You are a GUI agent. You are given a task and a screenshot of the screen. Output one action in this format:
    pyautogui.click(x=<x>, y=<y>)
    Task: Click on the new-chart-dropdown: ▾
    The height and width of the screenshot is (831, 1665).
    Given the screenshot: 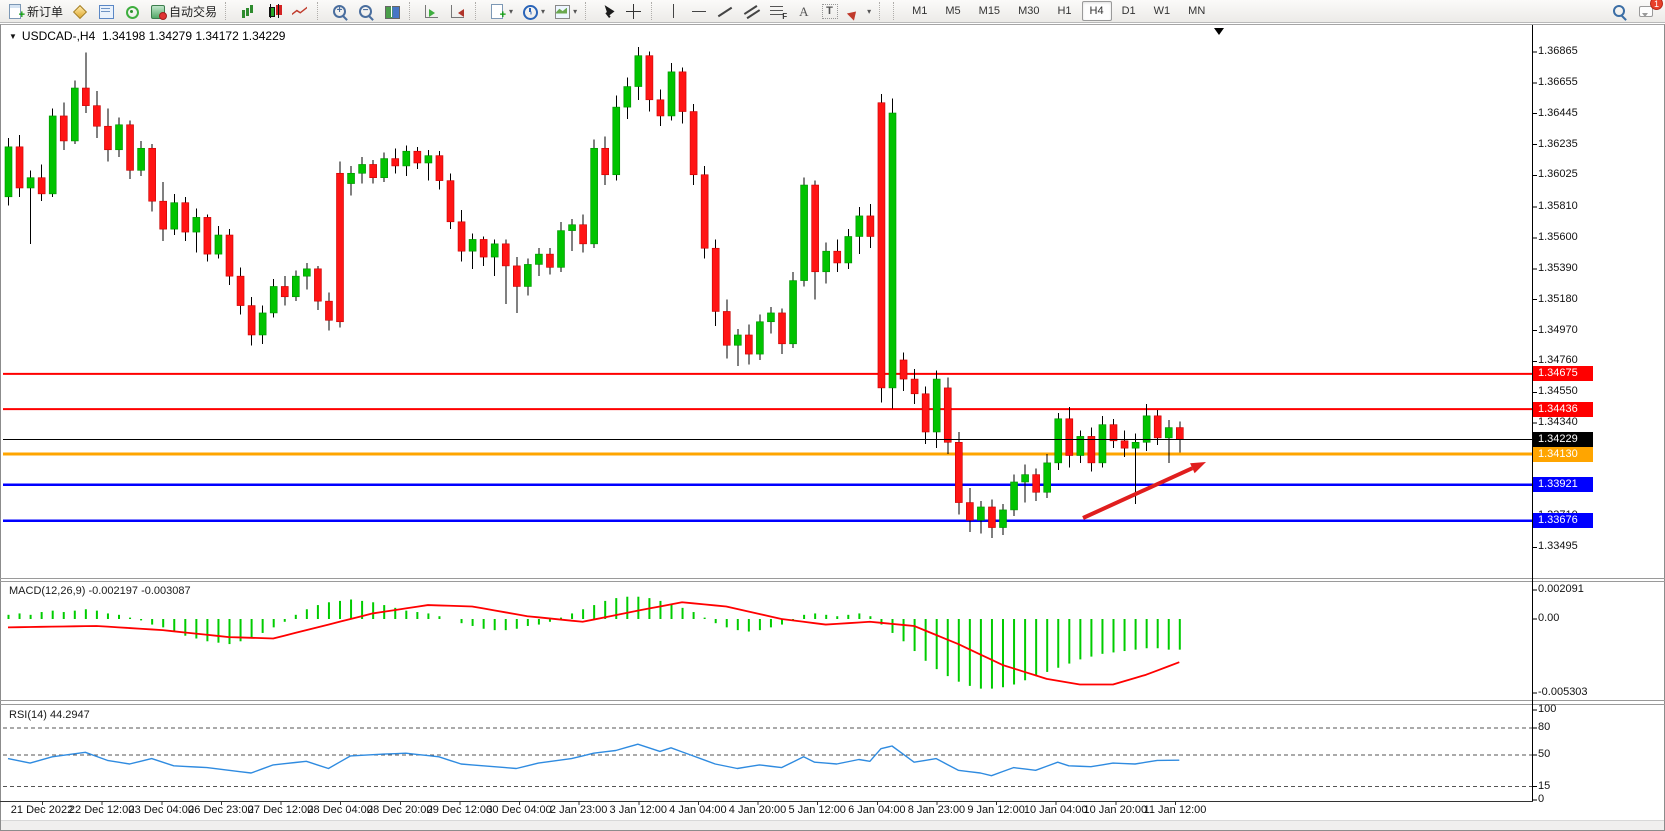 What is the action you would take?
    pyautogui.click(x=501, y=11)
    